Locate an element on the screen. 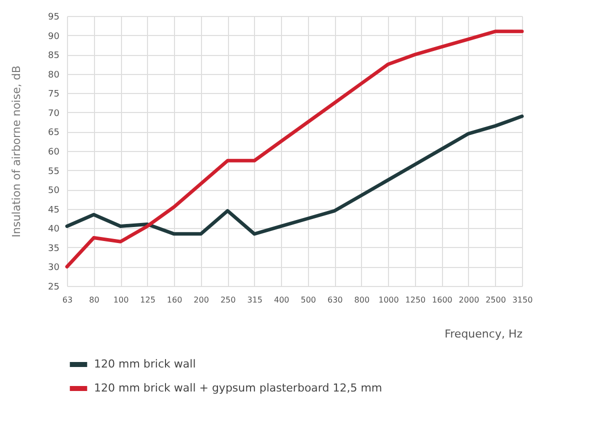 The image size is (596, 438). y-tick-label: 30 is located at coordinates (54, 268).